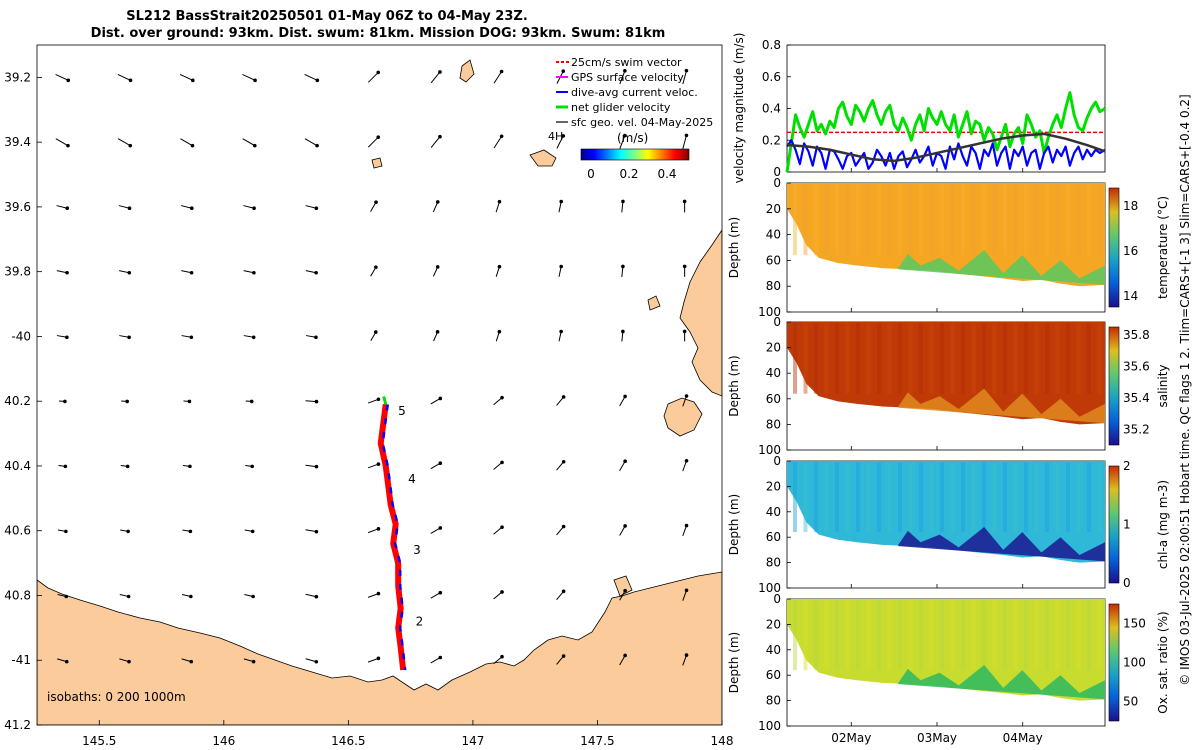 The image size is (1200, 750). Describe the element at coordinates (17, 77) in the screenshot. I see `map-y-tick-label: 39.2` at that location.